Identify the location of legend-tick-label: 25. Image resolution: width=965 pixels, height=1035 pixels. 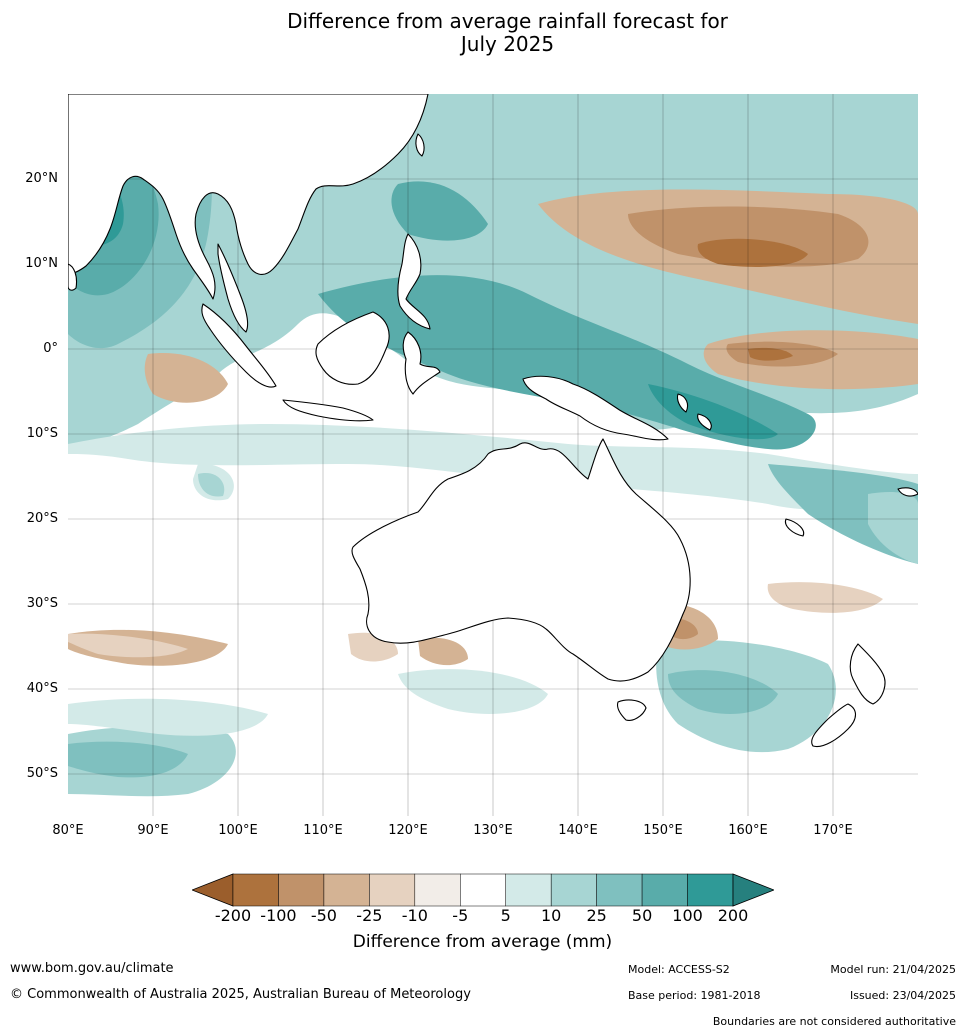
(596, 915).